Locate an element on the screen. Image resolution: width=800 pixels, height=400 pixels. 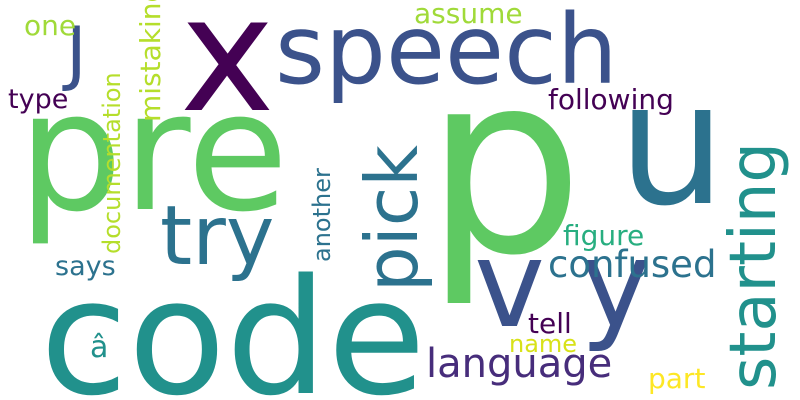
word-one: one is located at coordinates (50, 25).